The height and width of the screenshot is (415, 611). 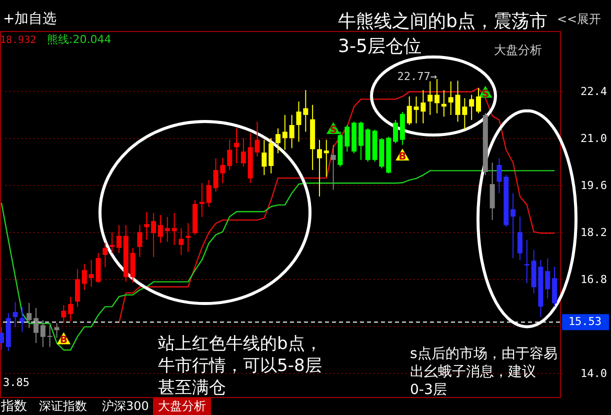 What do you see at coordinates (18, 40) in the screenshot?
I see `annotation: 18.932` at bounding box center [18, 40].